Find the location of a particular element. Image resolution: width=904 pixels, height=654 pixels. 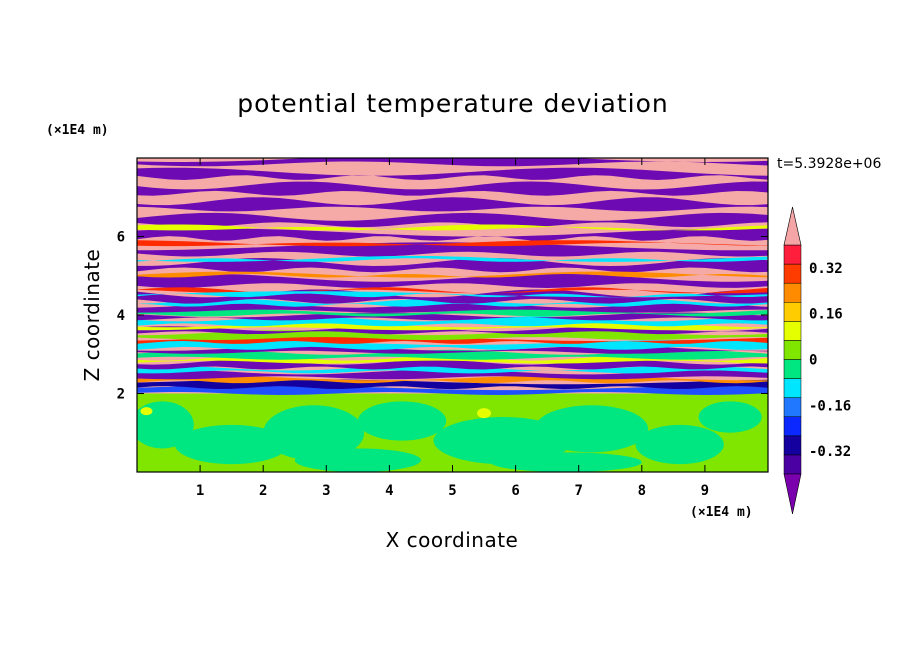

colorbar-extend-bottom is located at coordinates (792, 494).